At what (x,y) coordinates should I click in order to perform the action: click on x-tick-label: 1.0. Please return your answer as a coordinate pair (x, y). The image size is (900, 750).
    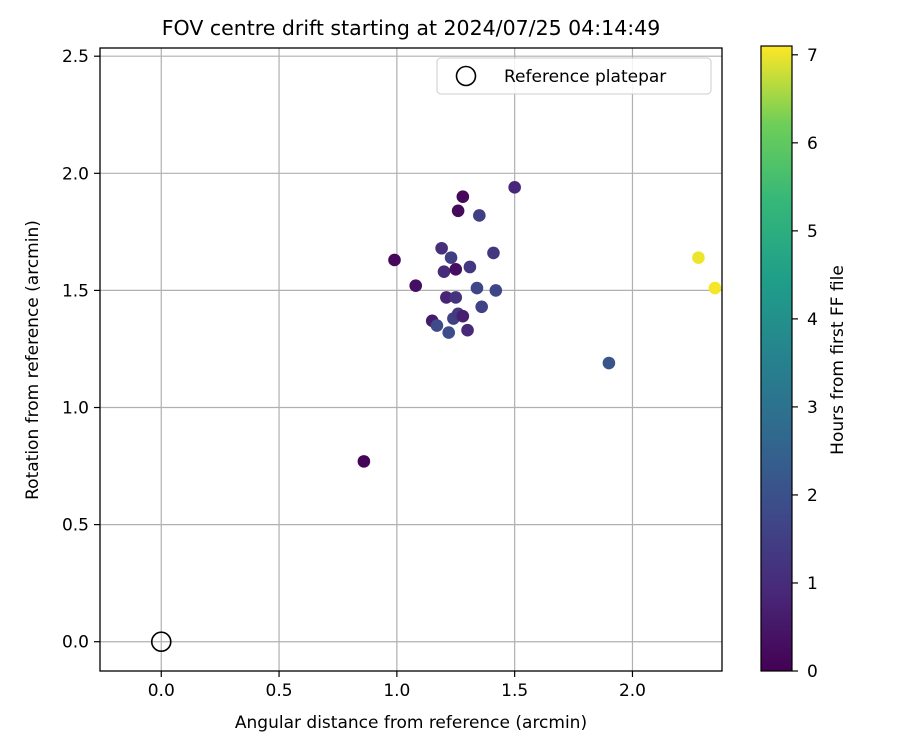
    Looking at the image, I should click on (396, 691).